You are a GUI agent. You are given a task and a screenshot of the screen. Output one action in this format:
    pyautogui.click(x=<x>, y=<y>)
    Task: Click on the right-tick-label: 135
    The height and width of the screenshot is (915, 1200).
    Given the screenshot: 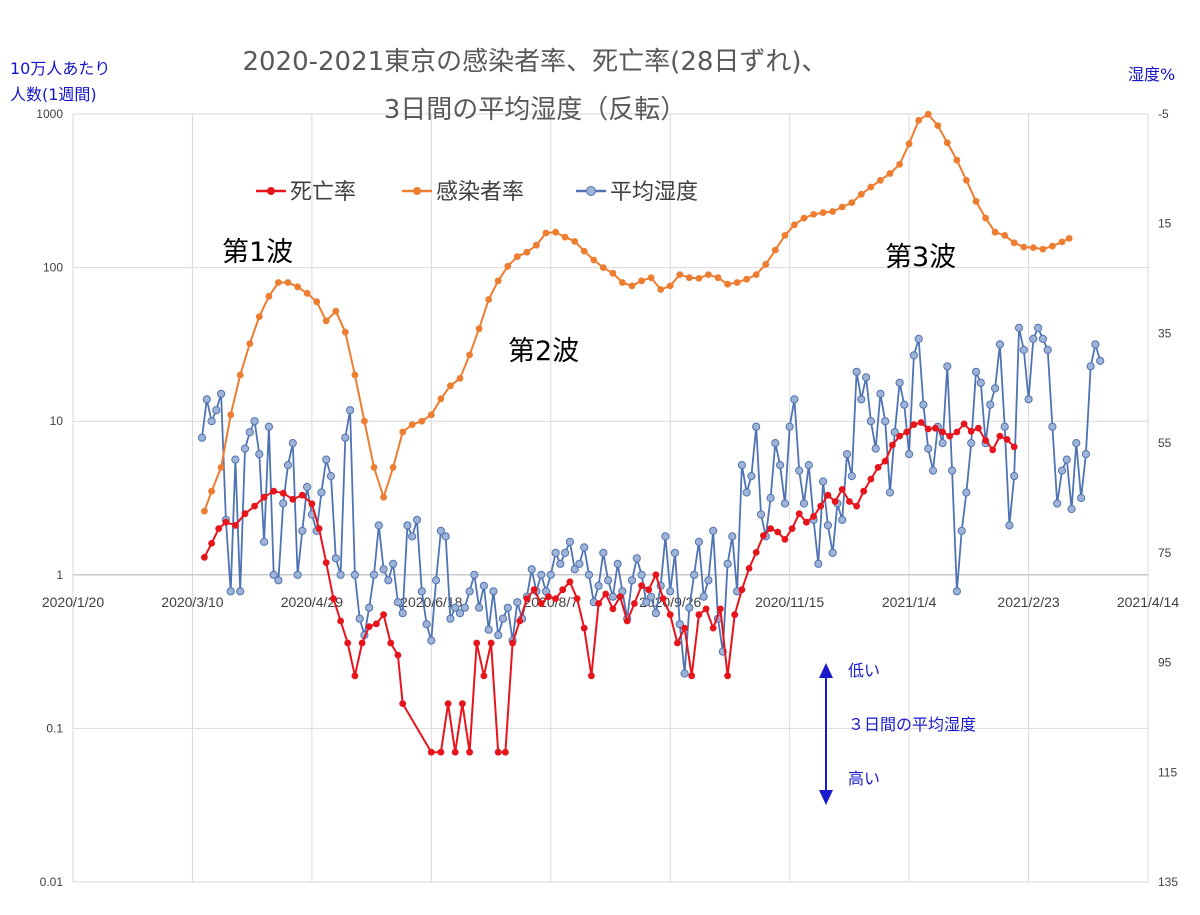 What is the action you would take?
    pyautogui.click(x=1168, y=882)
    